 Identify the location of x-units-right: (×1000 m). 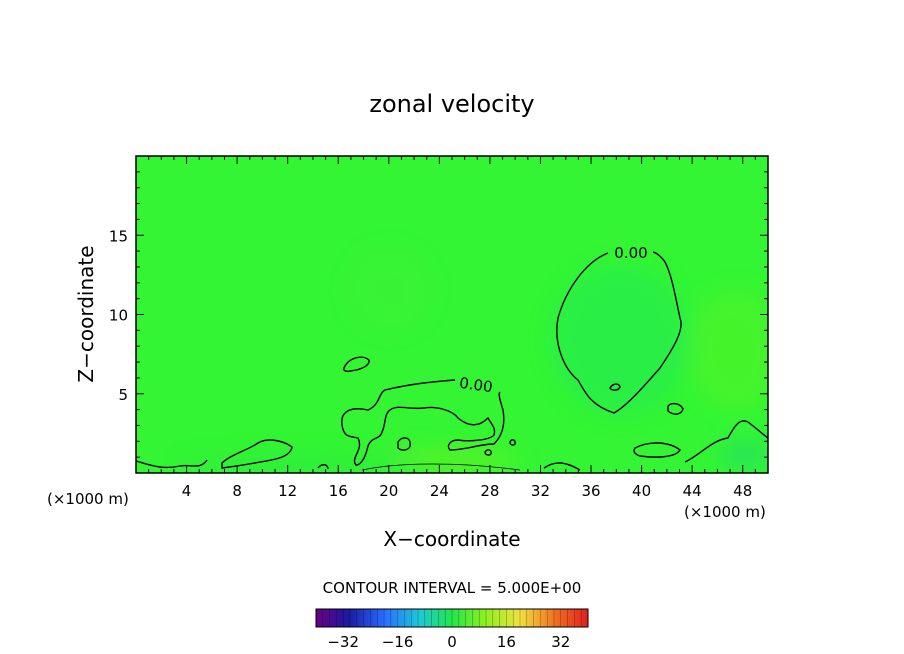
(725, 512).